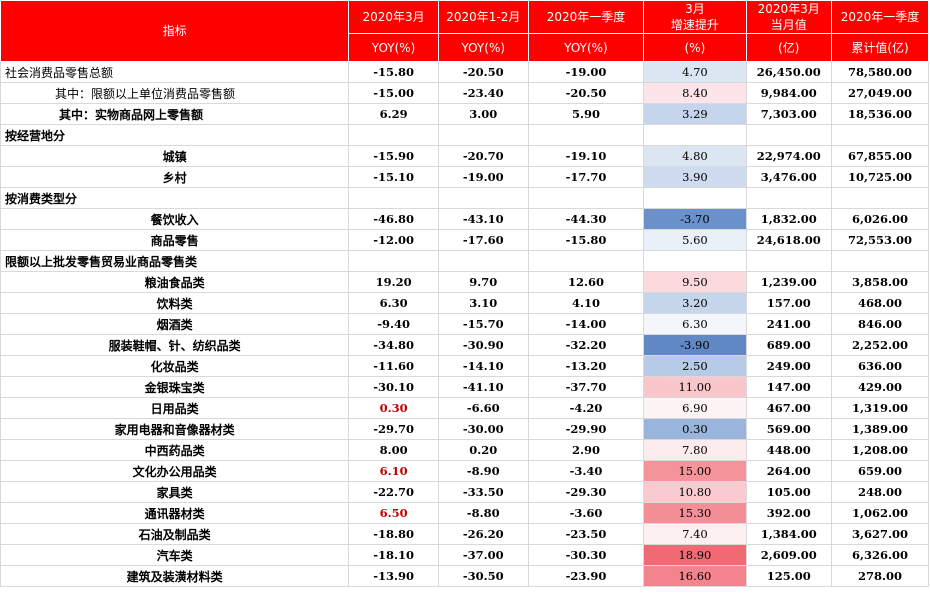 The image size is (930, 610). Describe the element at coordinates (788, 303) in the screenshot. I see `cell-mar-value: 157.00` at that location.